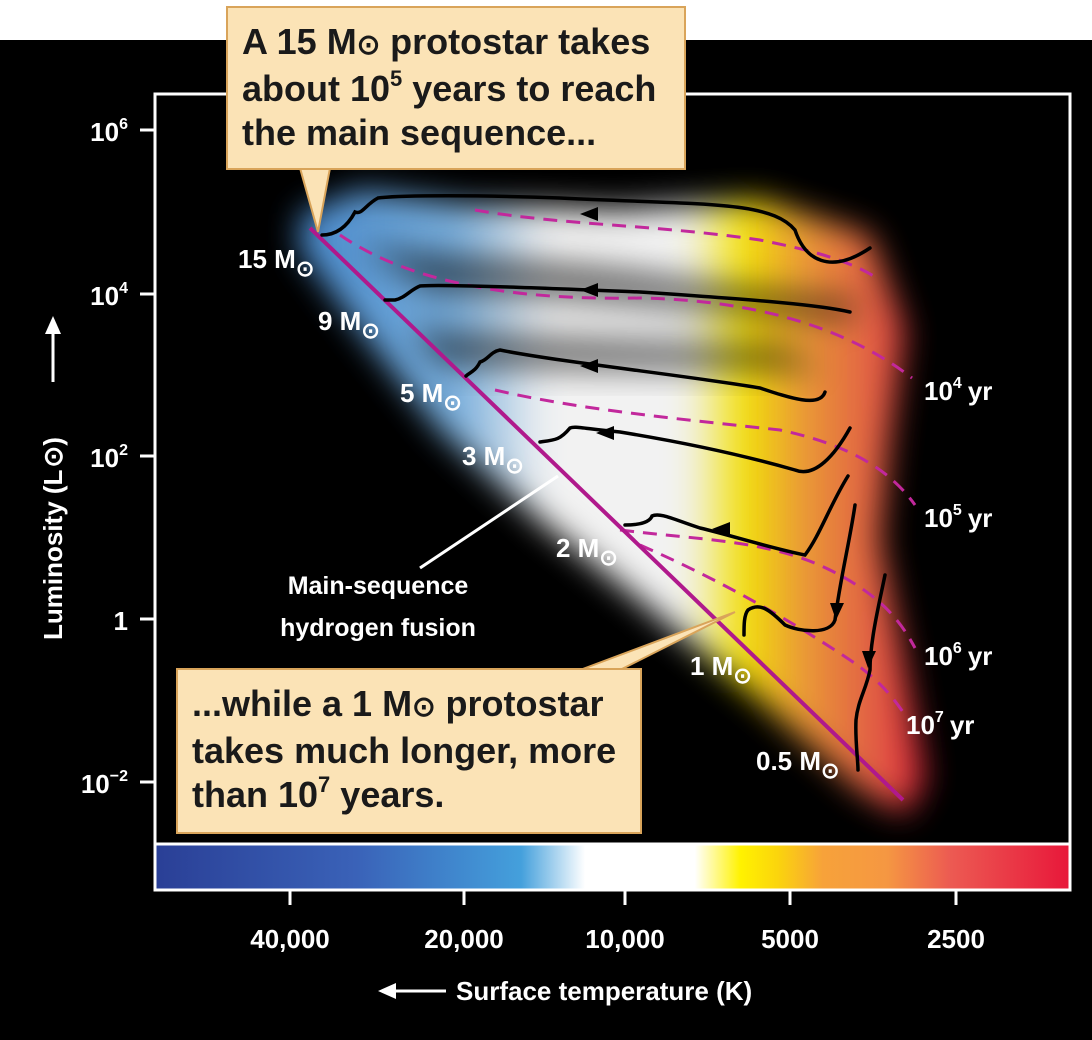 The width and height of the screenshot is (1092, 1040). What do you see at coordinates (104, 783) in the screenshot?
I see `y-tick-1e-2: 10⁻²` at bounding box center [104, 783].